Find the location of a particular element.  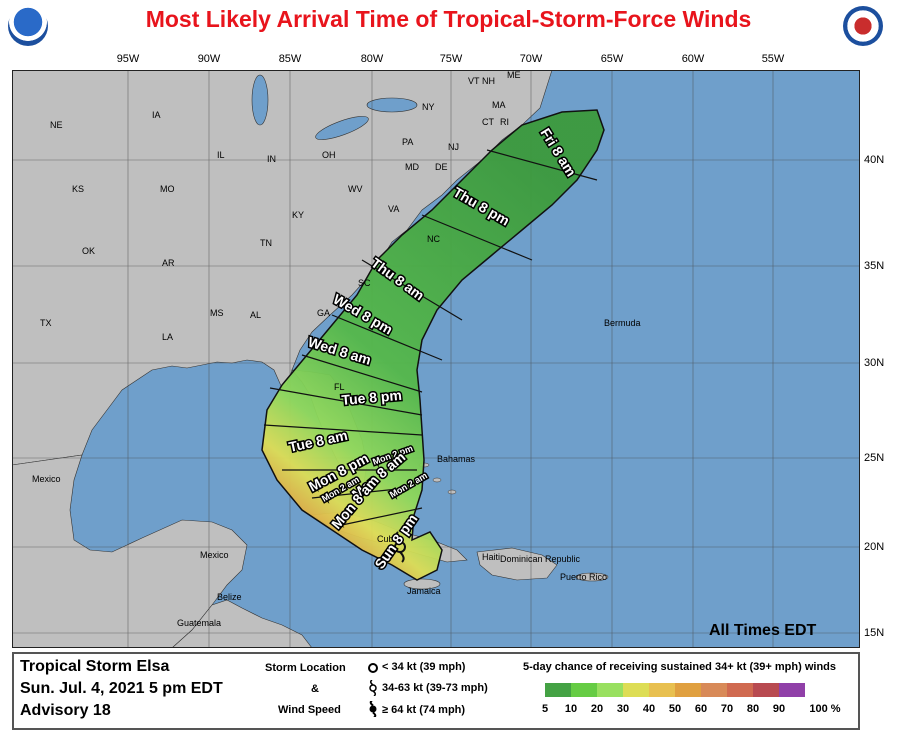

state-label: AL is located at coordinates (255, 315).